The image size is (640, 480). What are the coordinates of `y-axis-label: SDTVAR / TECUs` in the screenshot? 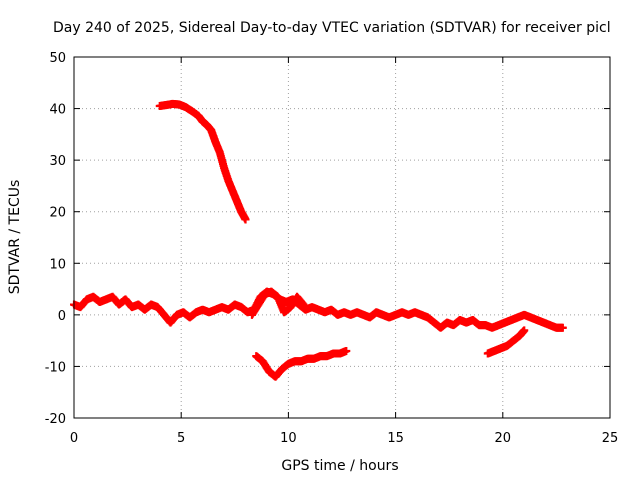 It's located at (15, 237).